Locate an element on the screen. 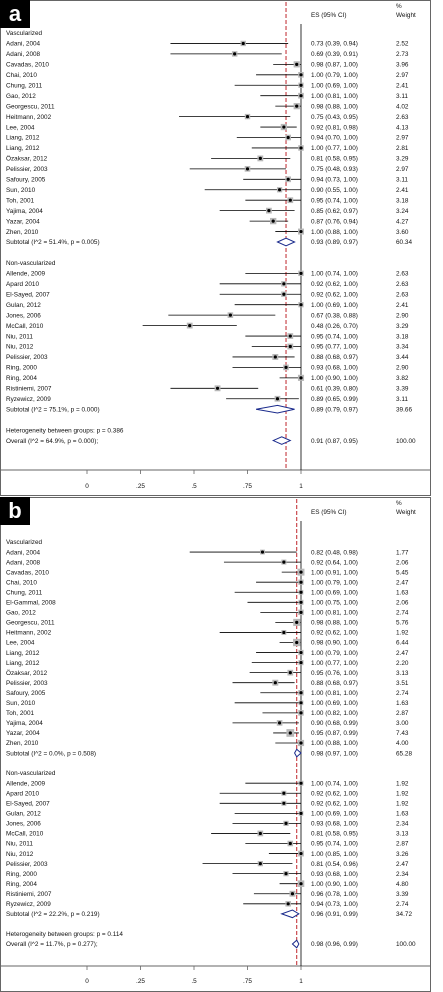  subtotal-diamond is located at coordinates (298, 753).